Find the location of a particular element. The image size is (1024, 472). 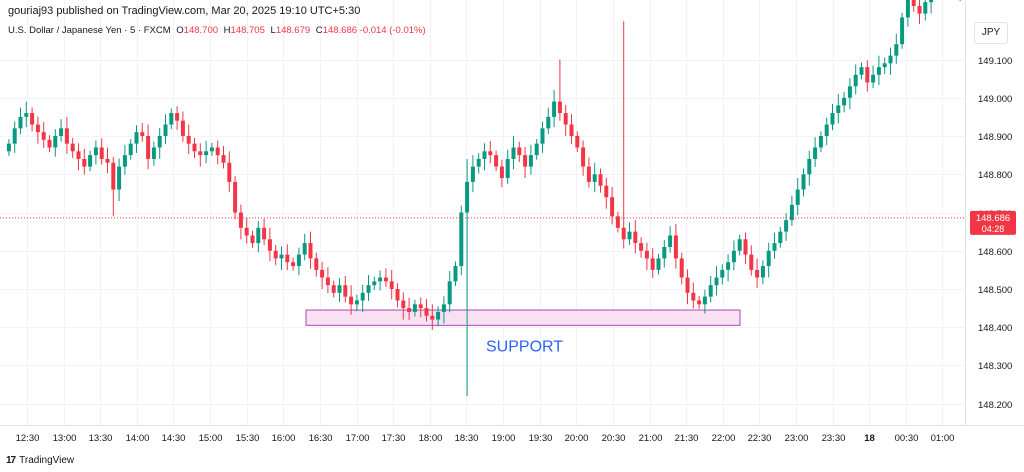

time-tick-label: 22:30 is located at coordinates (760, 438).